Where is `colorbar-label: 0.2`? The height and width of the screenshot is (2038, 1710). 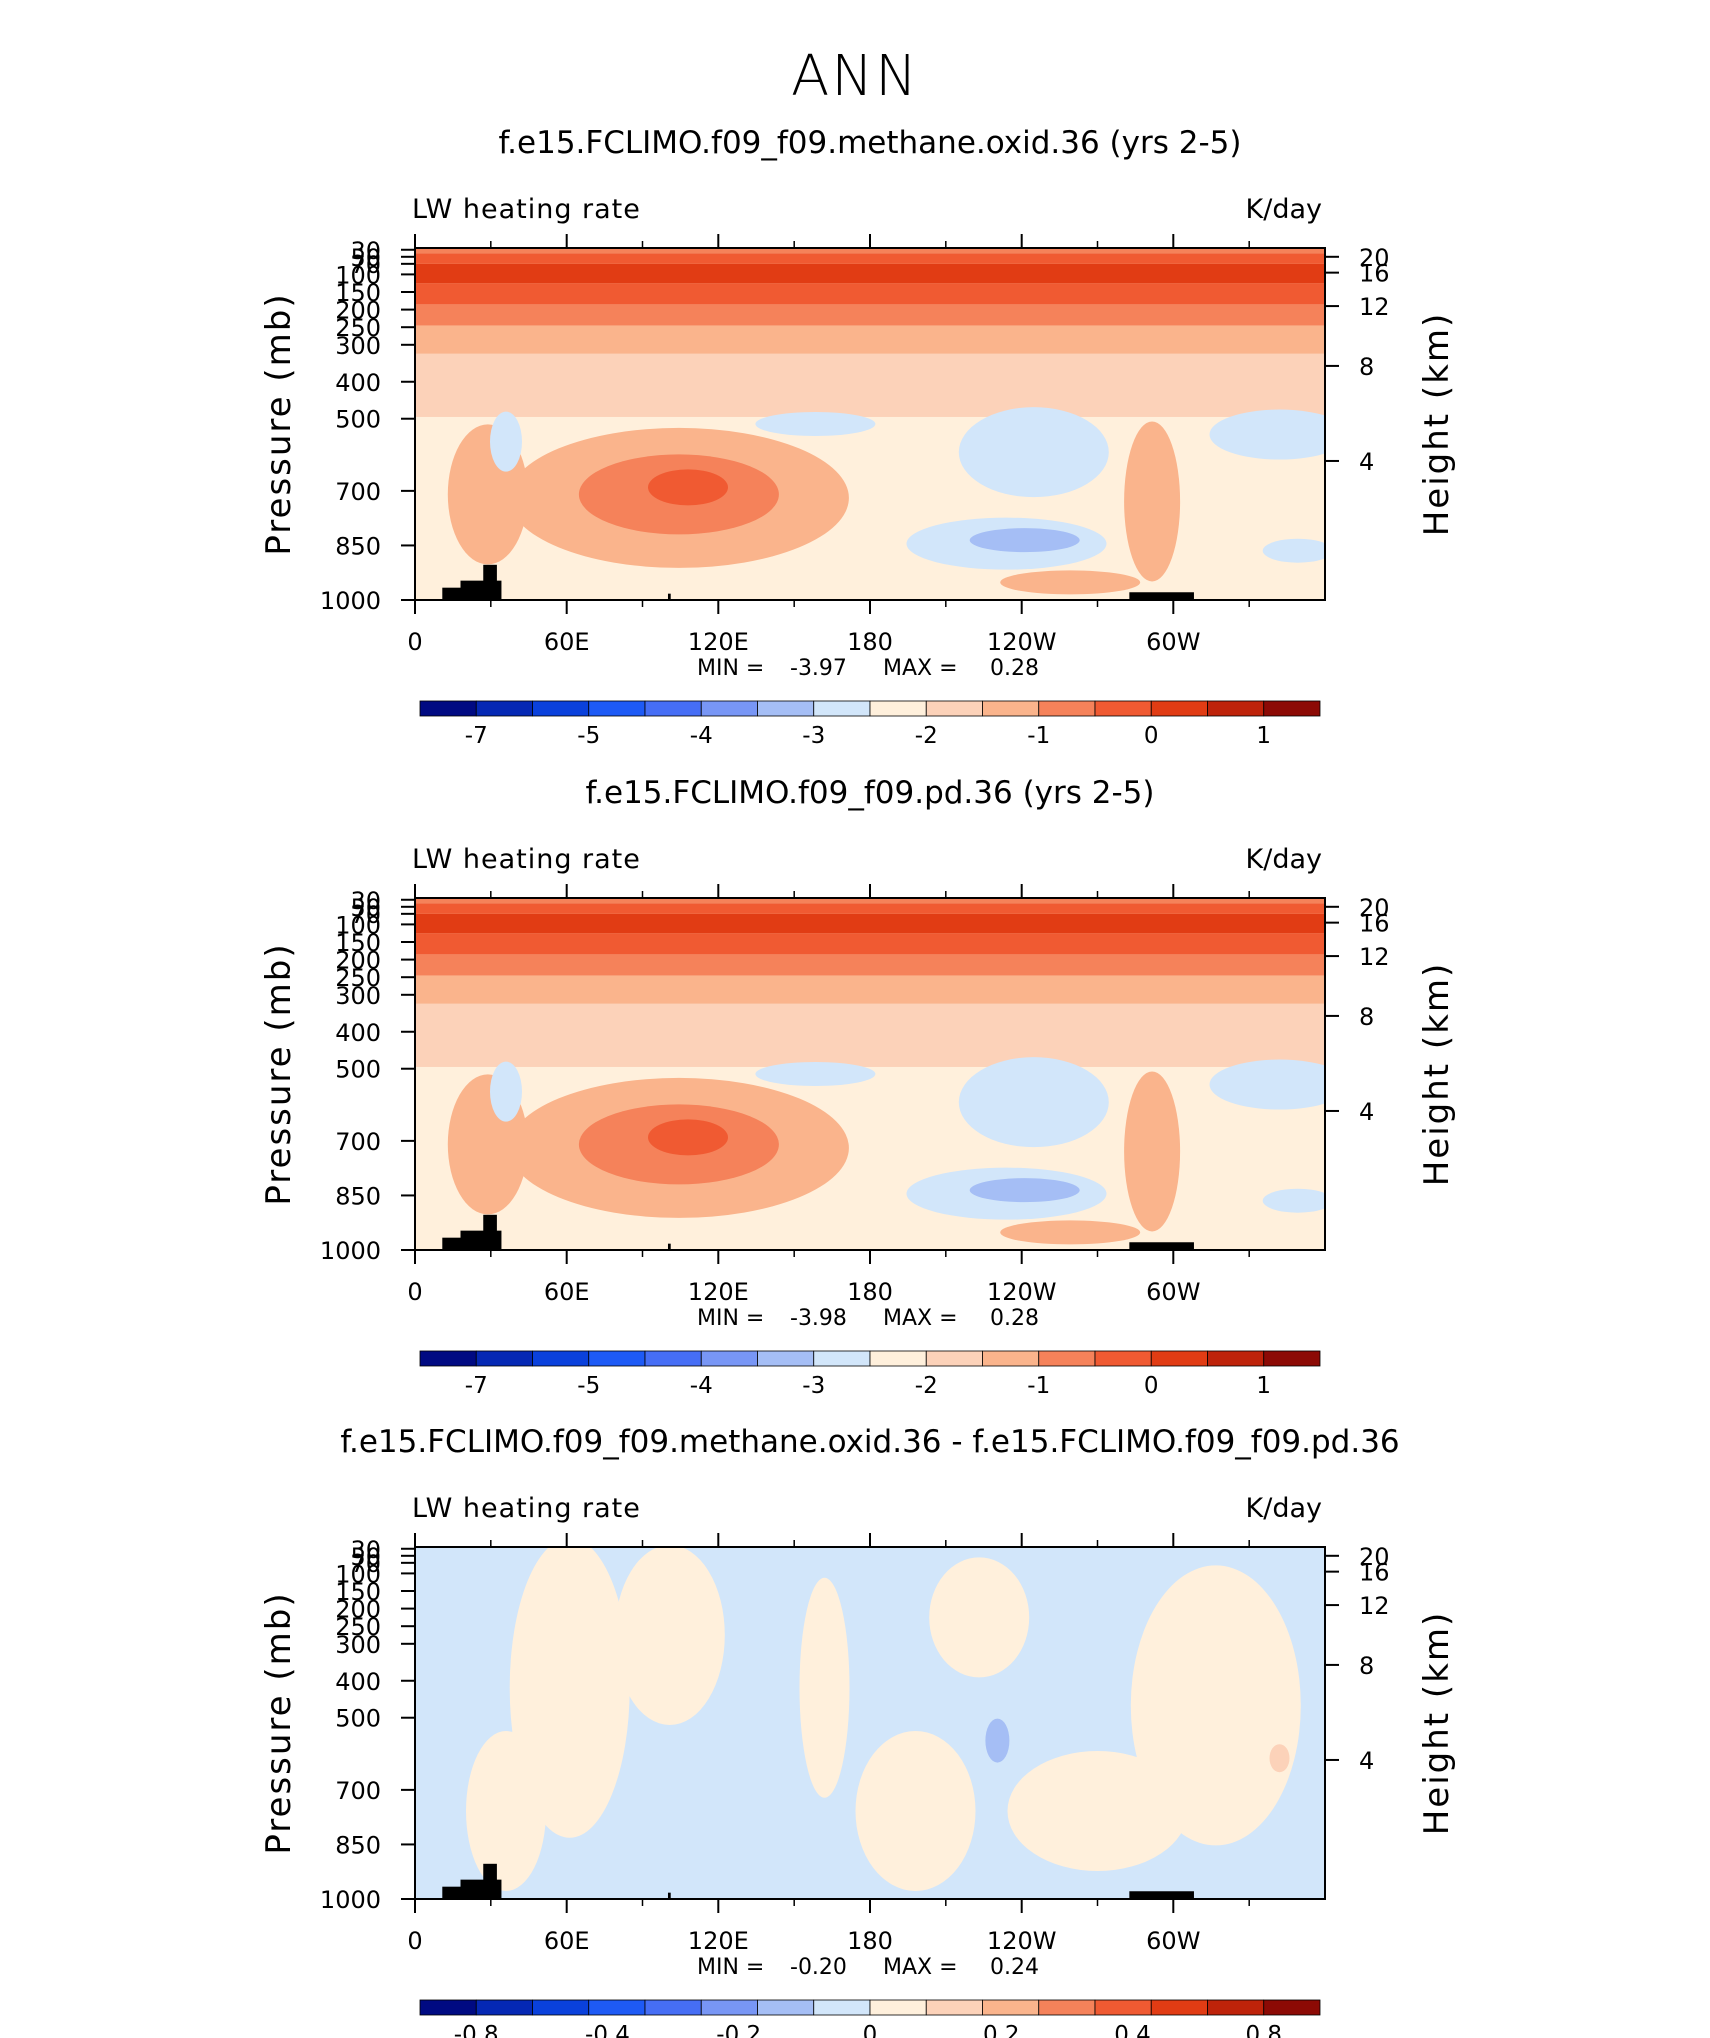 colorbar-label: 0.2 is located at coordinates (1001, 2030).